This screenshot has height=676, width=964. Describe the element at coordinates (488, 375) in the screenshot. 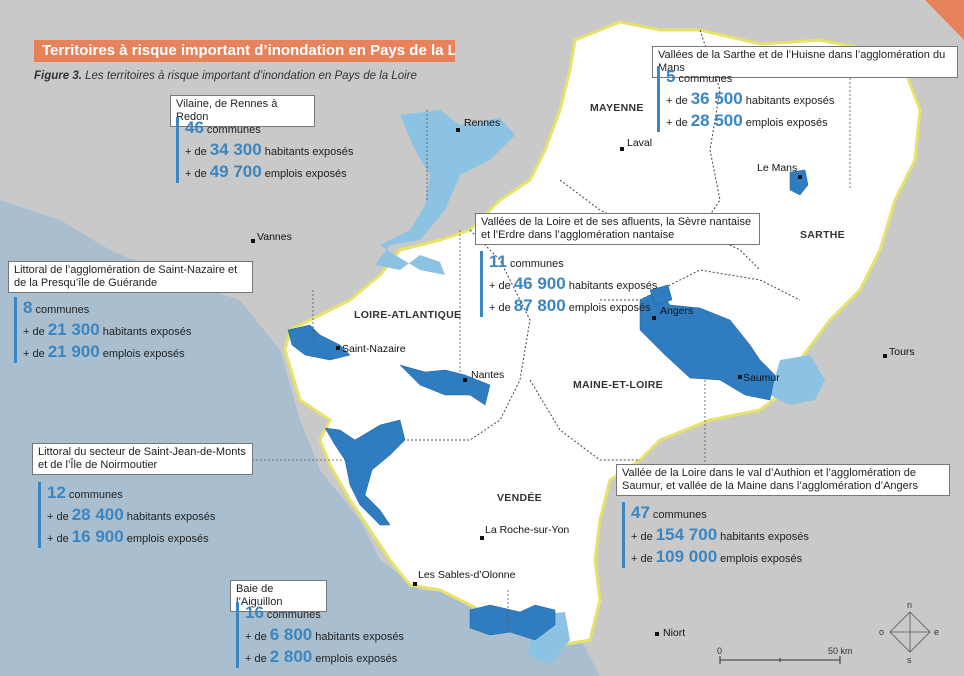

I see `city-label-nantes: Nantes` at that location.